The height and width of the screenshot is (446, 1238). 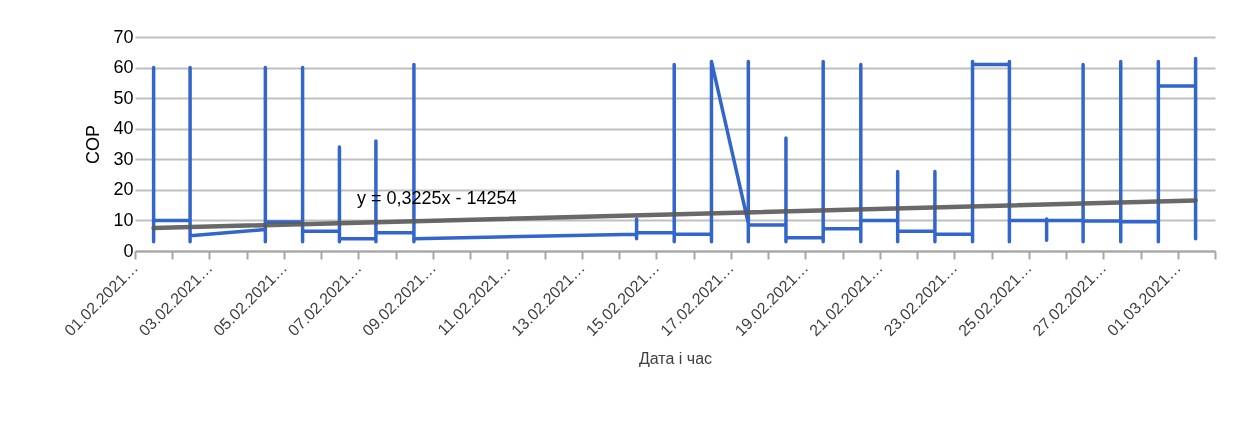 What do you see at coordinates (123, 97) in the screenshot?
I see `y-tick-label: 50` at bounding box center [123, 97].